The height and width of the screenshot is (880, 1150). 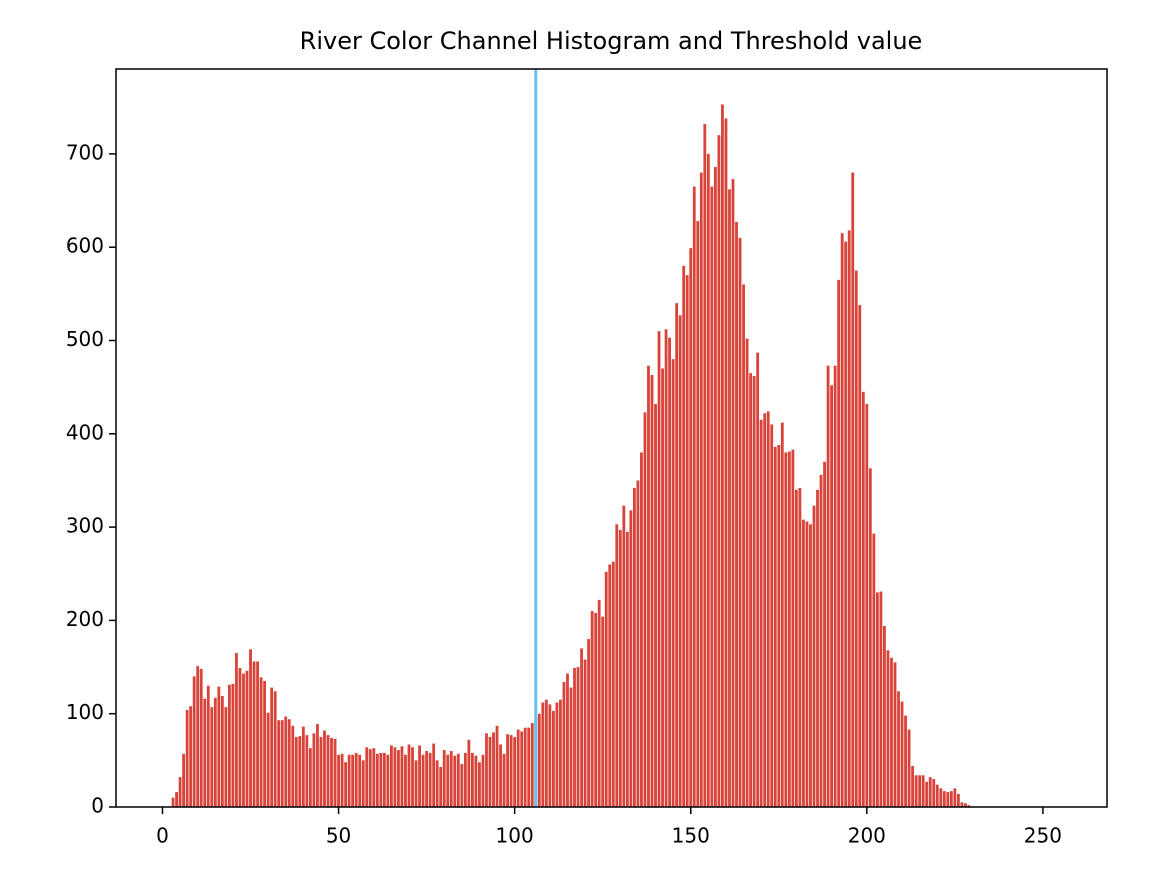 I want to click on y-tick-label: 100, so click(x=85, y=712).